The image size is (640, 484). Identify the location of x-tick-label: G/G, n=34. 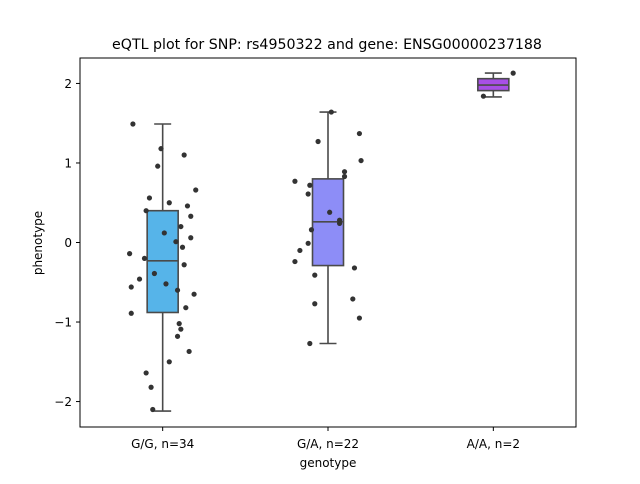
(162, 444).